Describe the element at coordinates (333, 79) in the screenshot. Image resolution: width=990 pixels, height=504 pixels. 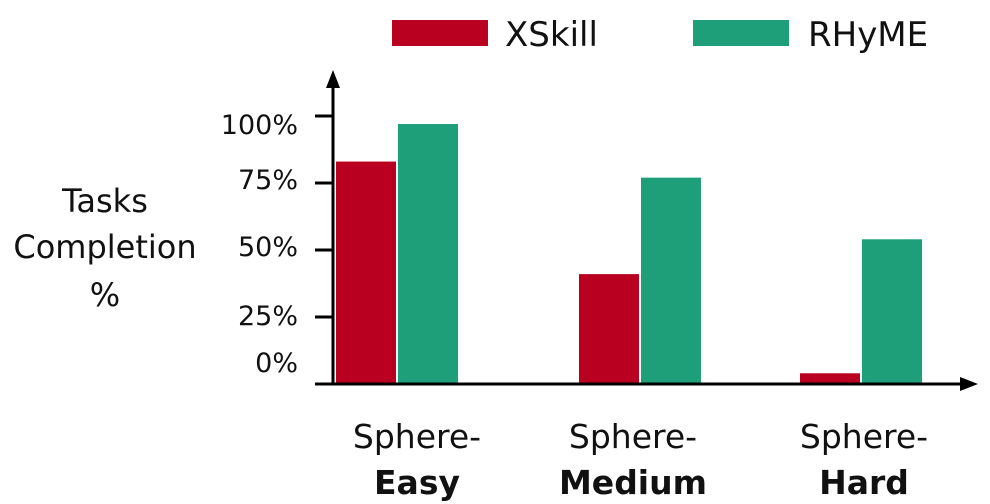
I see `y-axis-arrow` at that location.